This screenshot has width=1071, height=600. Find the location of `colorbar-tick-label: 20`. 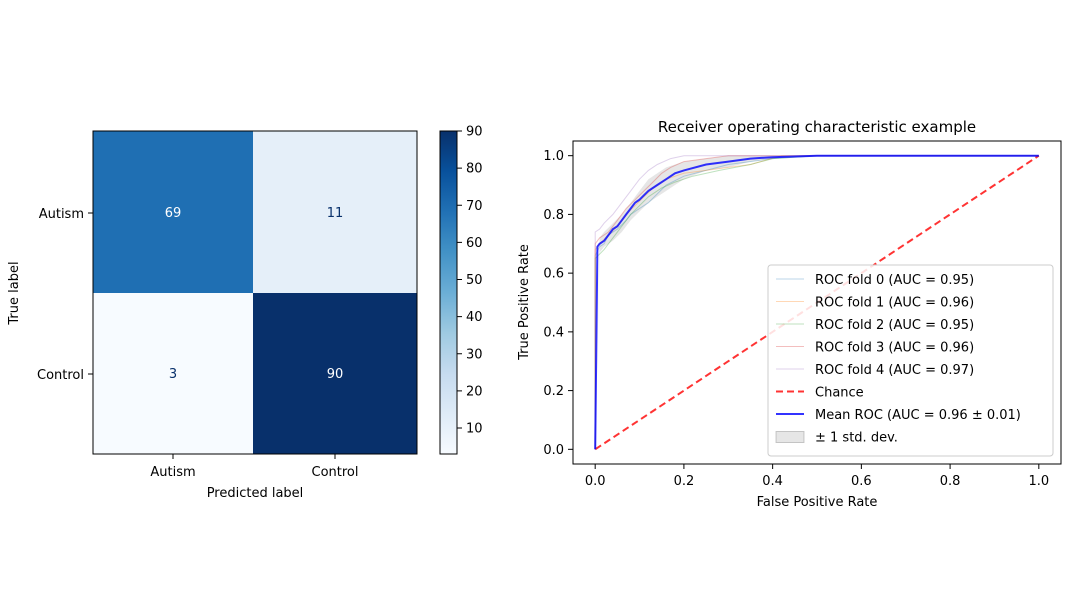

colorbar-tick-label: 20 is located at coordinates (474, 391).